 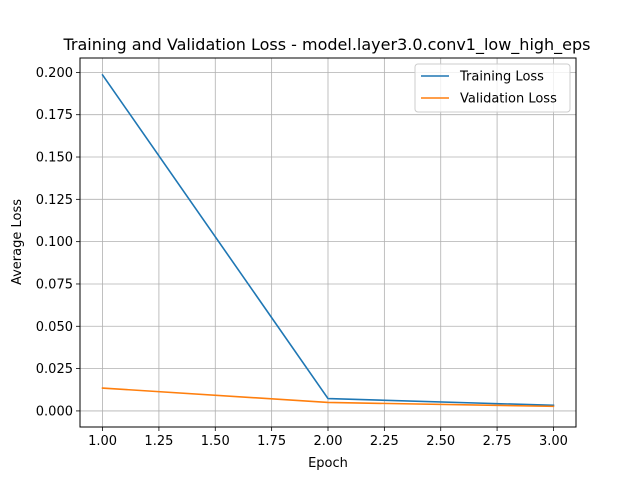 What do you see at coordinates (54, 411) in the screenshot?
I see `y-tick-label: 0.000` at bounding box center [54, 411].